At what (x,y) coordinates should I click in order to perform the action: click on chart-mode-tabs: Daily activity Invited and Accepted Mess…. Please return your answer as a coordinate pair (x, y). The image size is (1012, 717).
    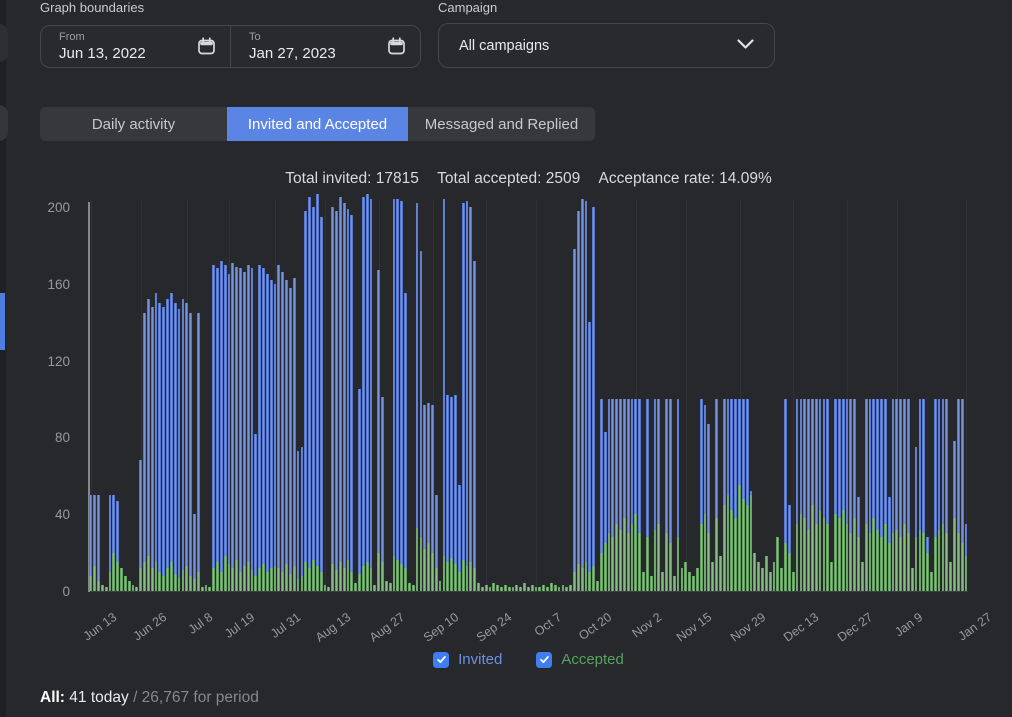
    Looking at the image, I should click on (317, 124).